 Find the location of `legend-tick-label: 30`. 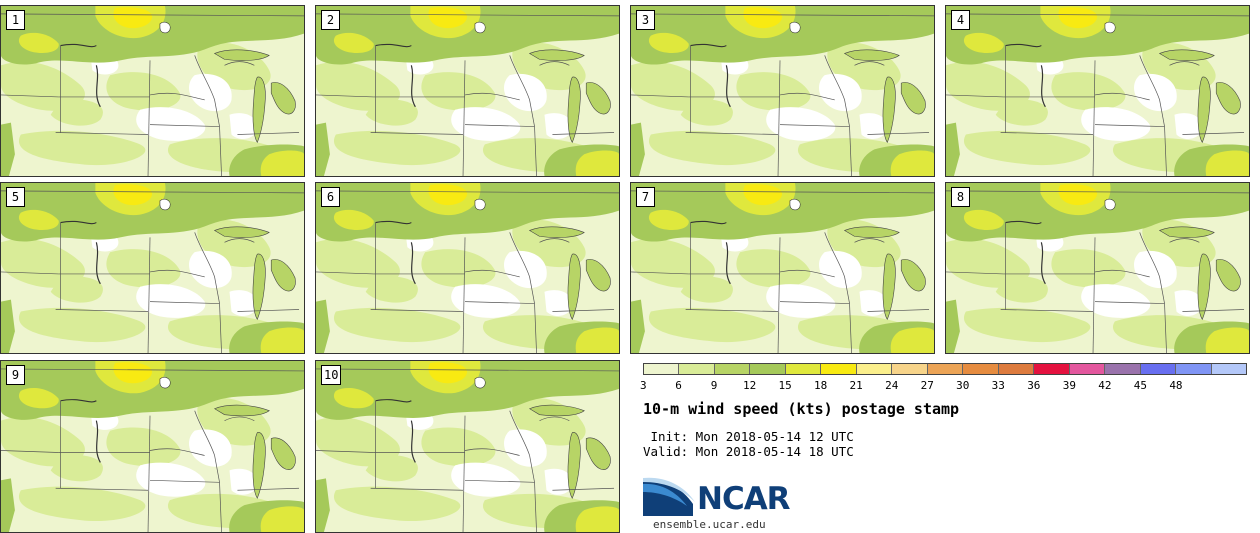

legend-tick-label: 30 is located at coordinates (963, 385).